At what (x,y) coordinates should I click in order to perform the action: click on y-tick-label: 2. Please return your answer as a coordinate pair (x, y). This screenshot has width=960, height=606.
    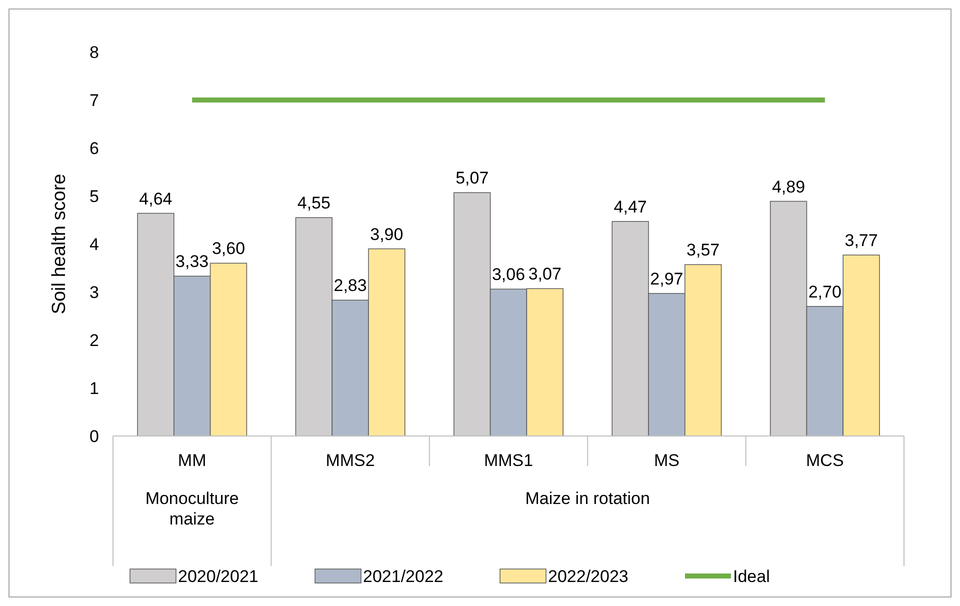
    Looking at the image, I should click on (94, 340).